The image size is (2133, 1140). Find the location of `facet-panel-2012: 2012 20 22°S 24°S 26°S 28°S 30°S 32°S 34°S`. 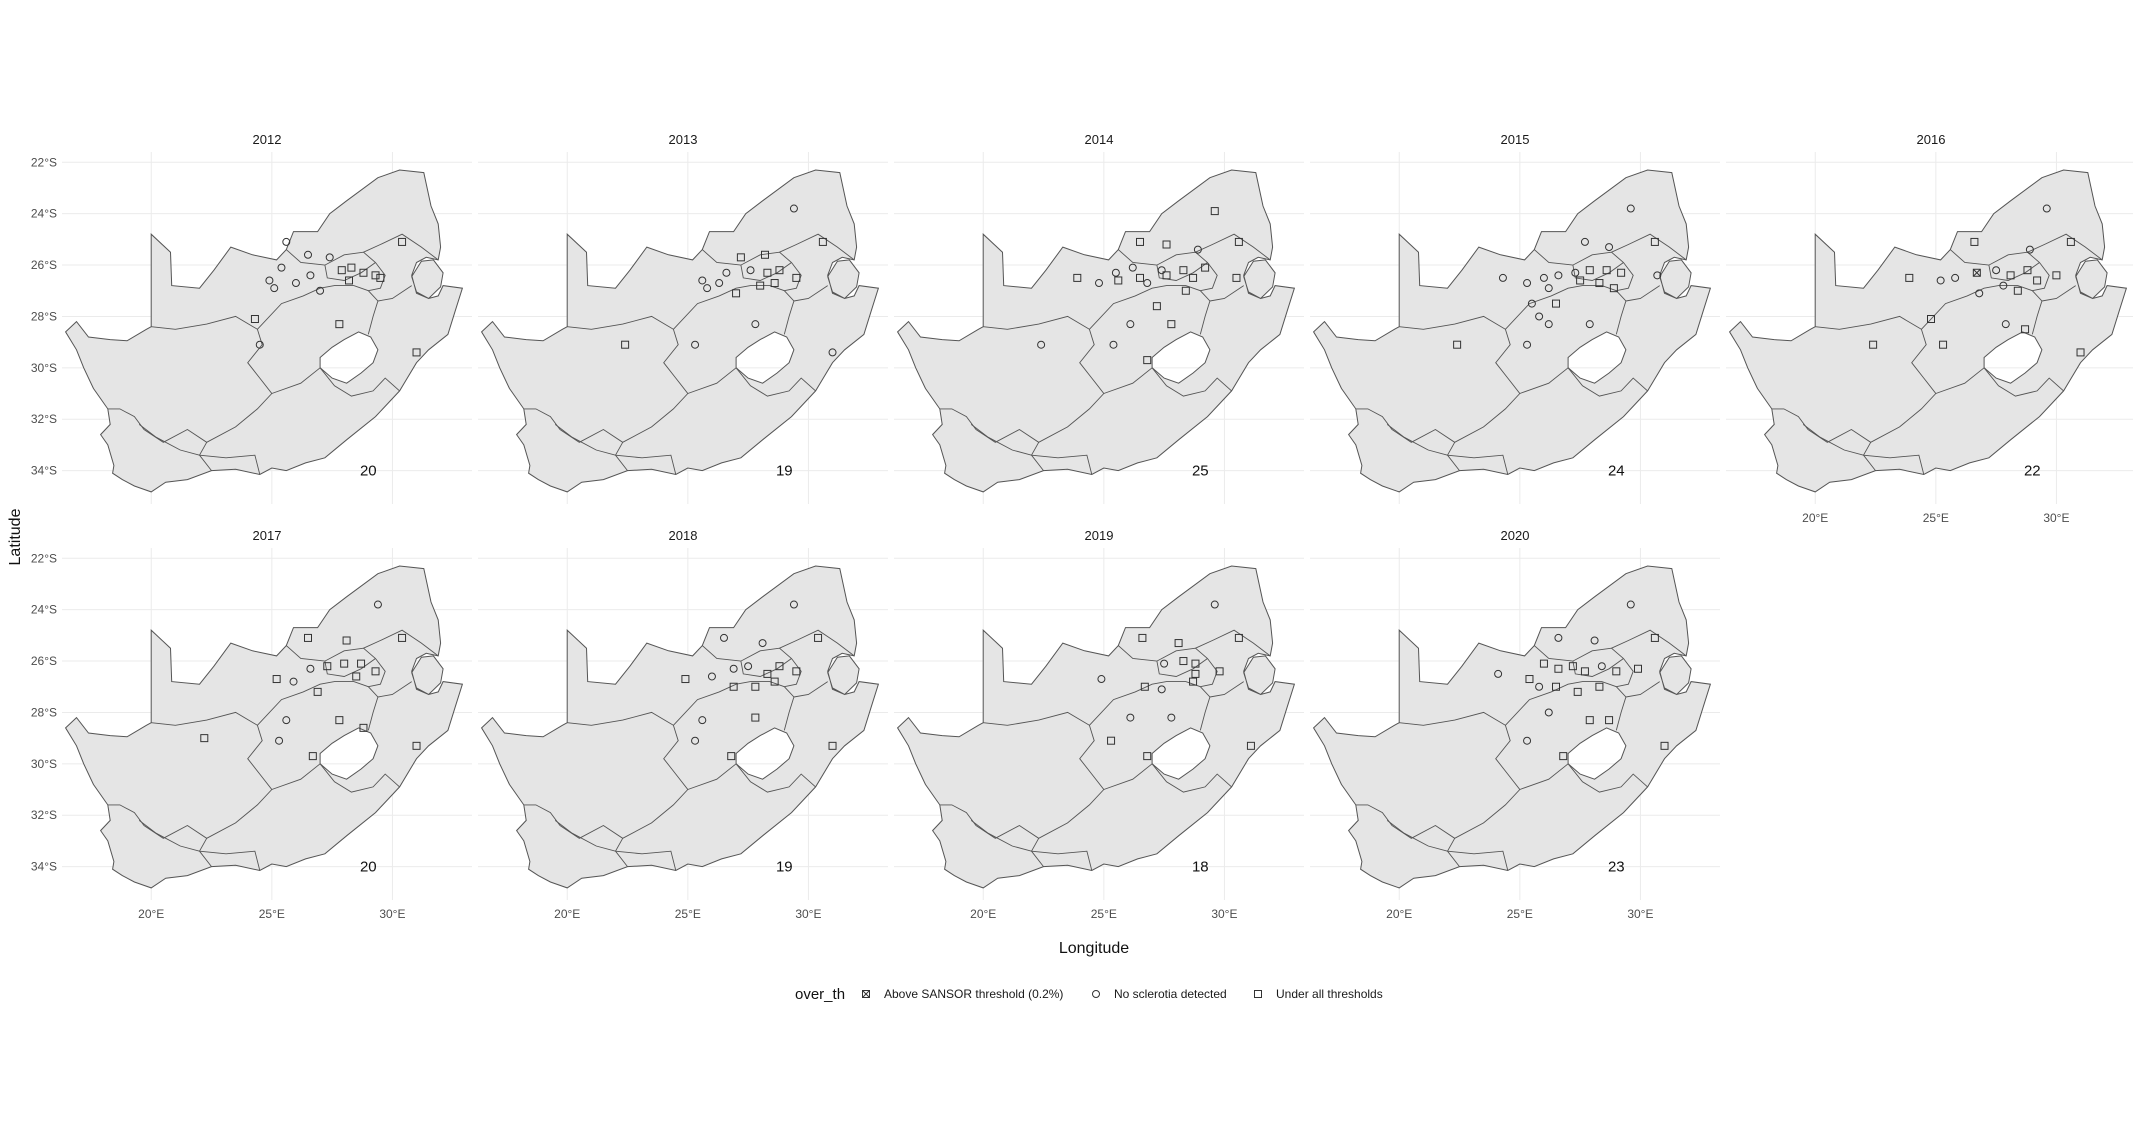

facet-panel-2012: 2012 20 22°S 24°S 26°S 28°S 30°S 32°S 34°S is located at coordinates (251, 318).